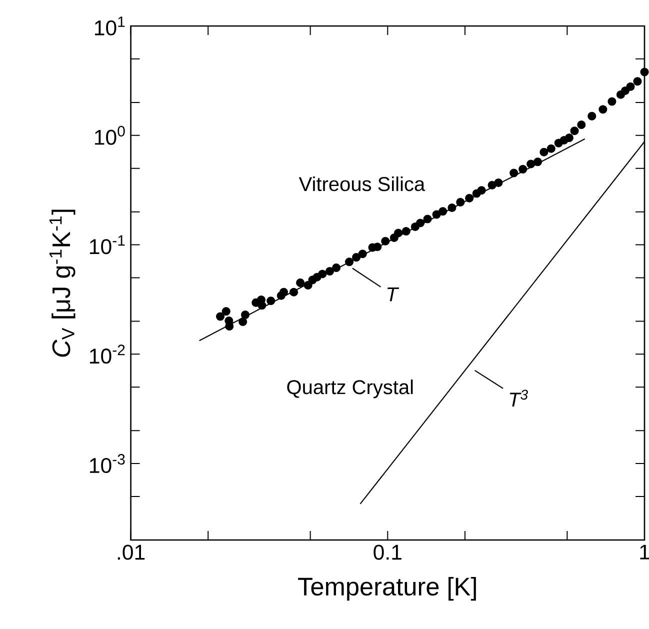 The height and width of the screenshot is (629, 649). Describe the element at coordinates (387, 588) in the screenshot. I see `x-axis-title: Temperature [K]` at that location.